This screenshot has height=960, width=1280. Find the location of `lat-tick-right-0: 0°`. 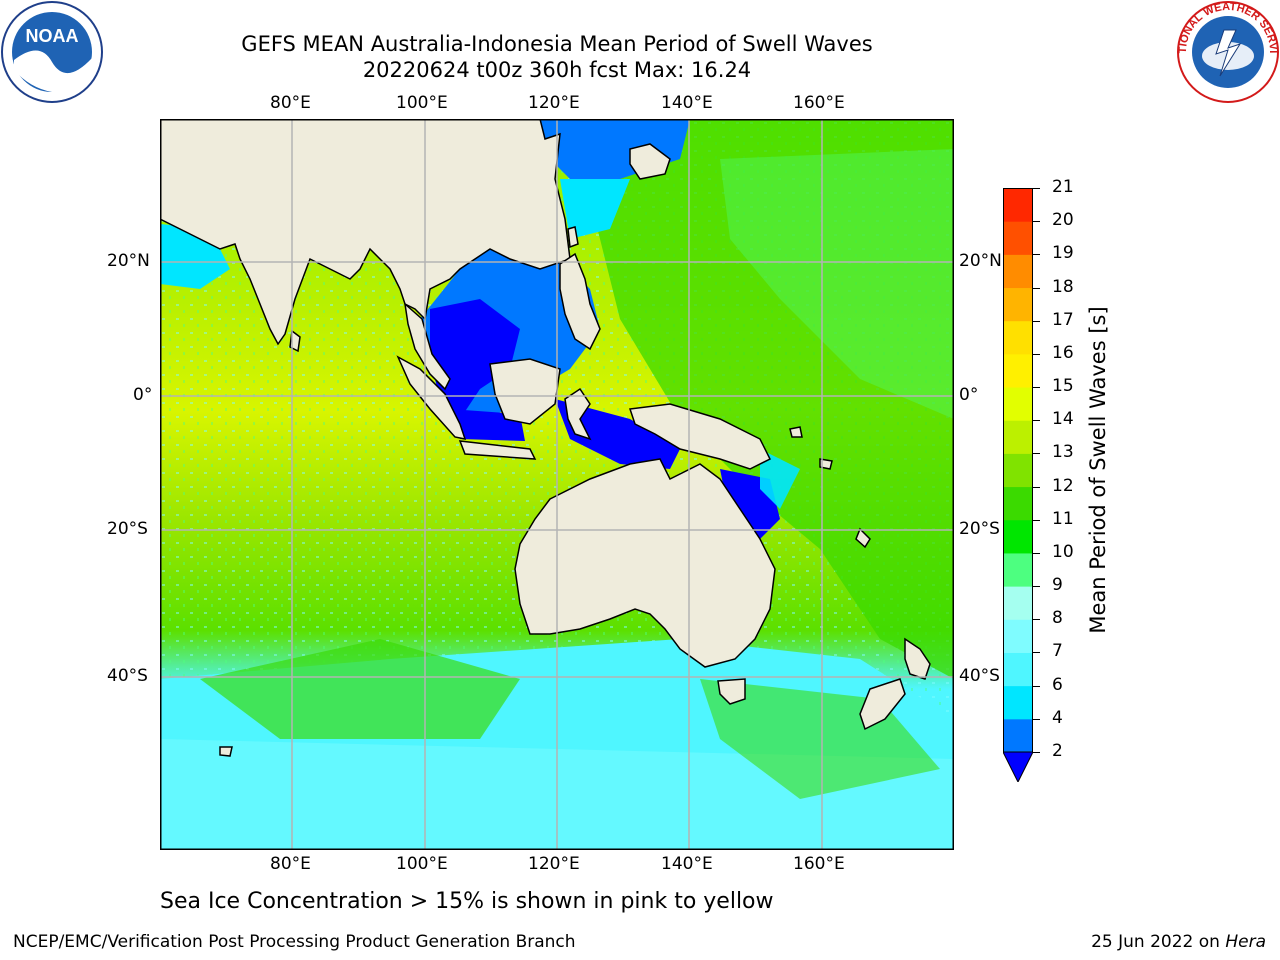

lat-tick-right-0: 0° is located at coordinates (969, 395).